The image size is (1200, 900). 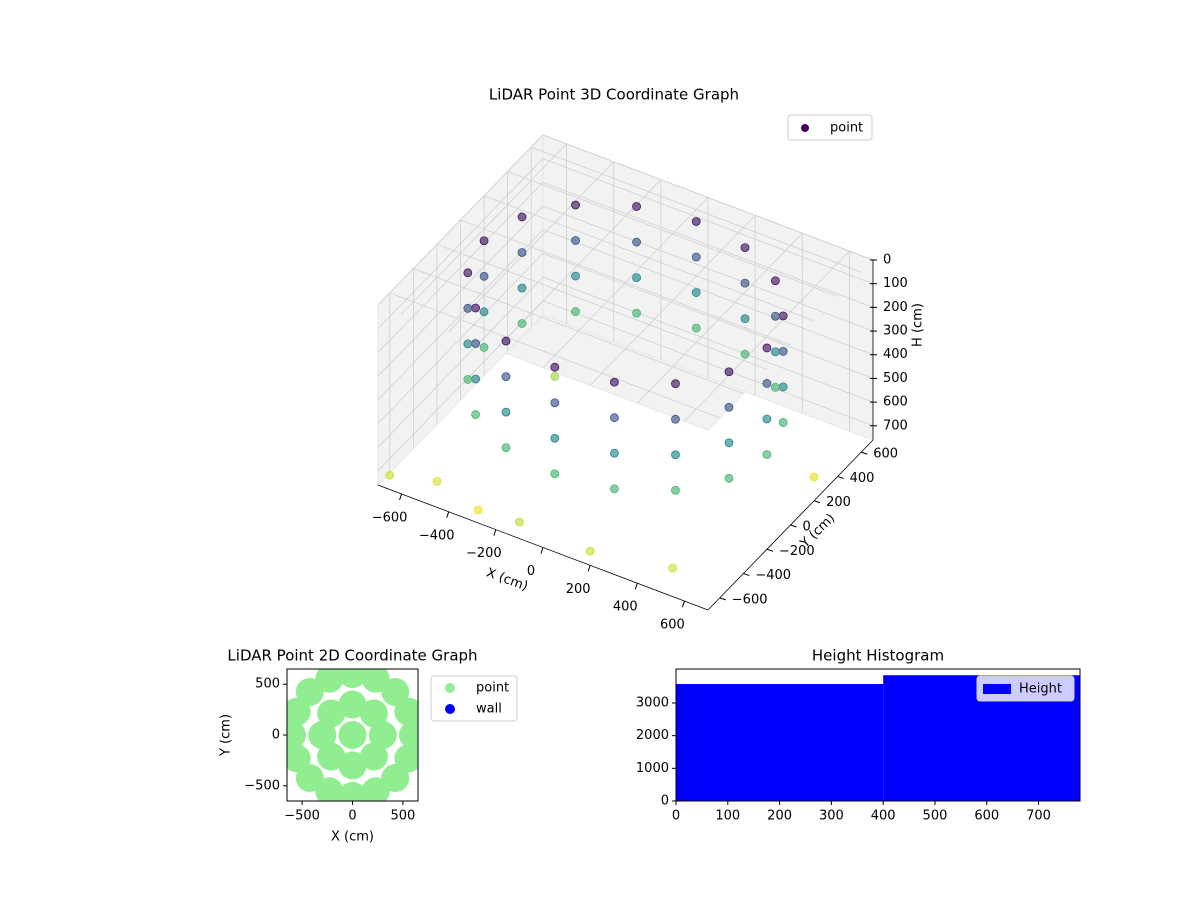 What do you see at coordinates (267, 684) in the screenshot?
I see `y-tick-label: 500` at bounding box center [267, 684].